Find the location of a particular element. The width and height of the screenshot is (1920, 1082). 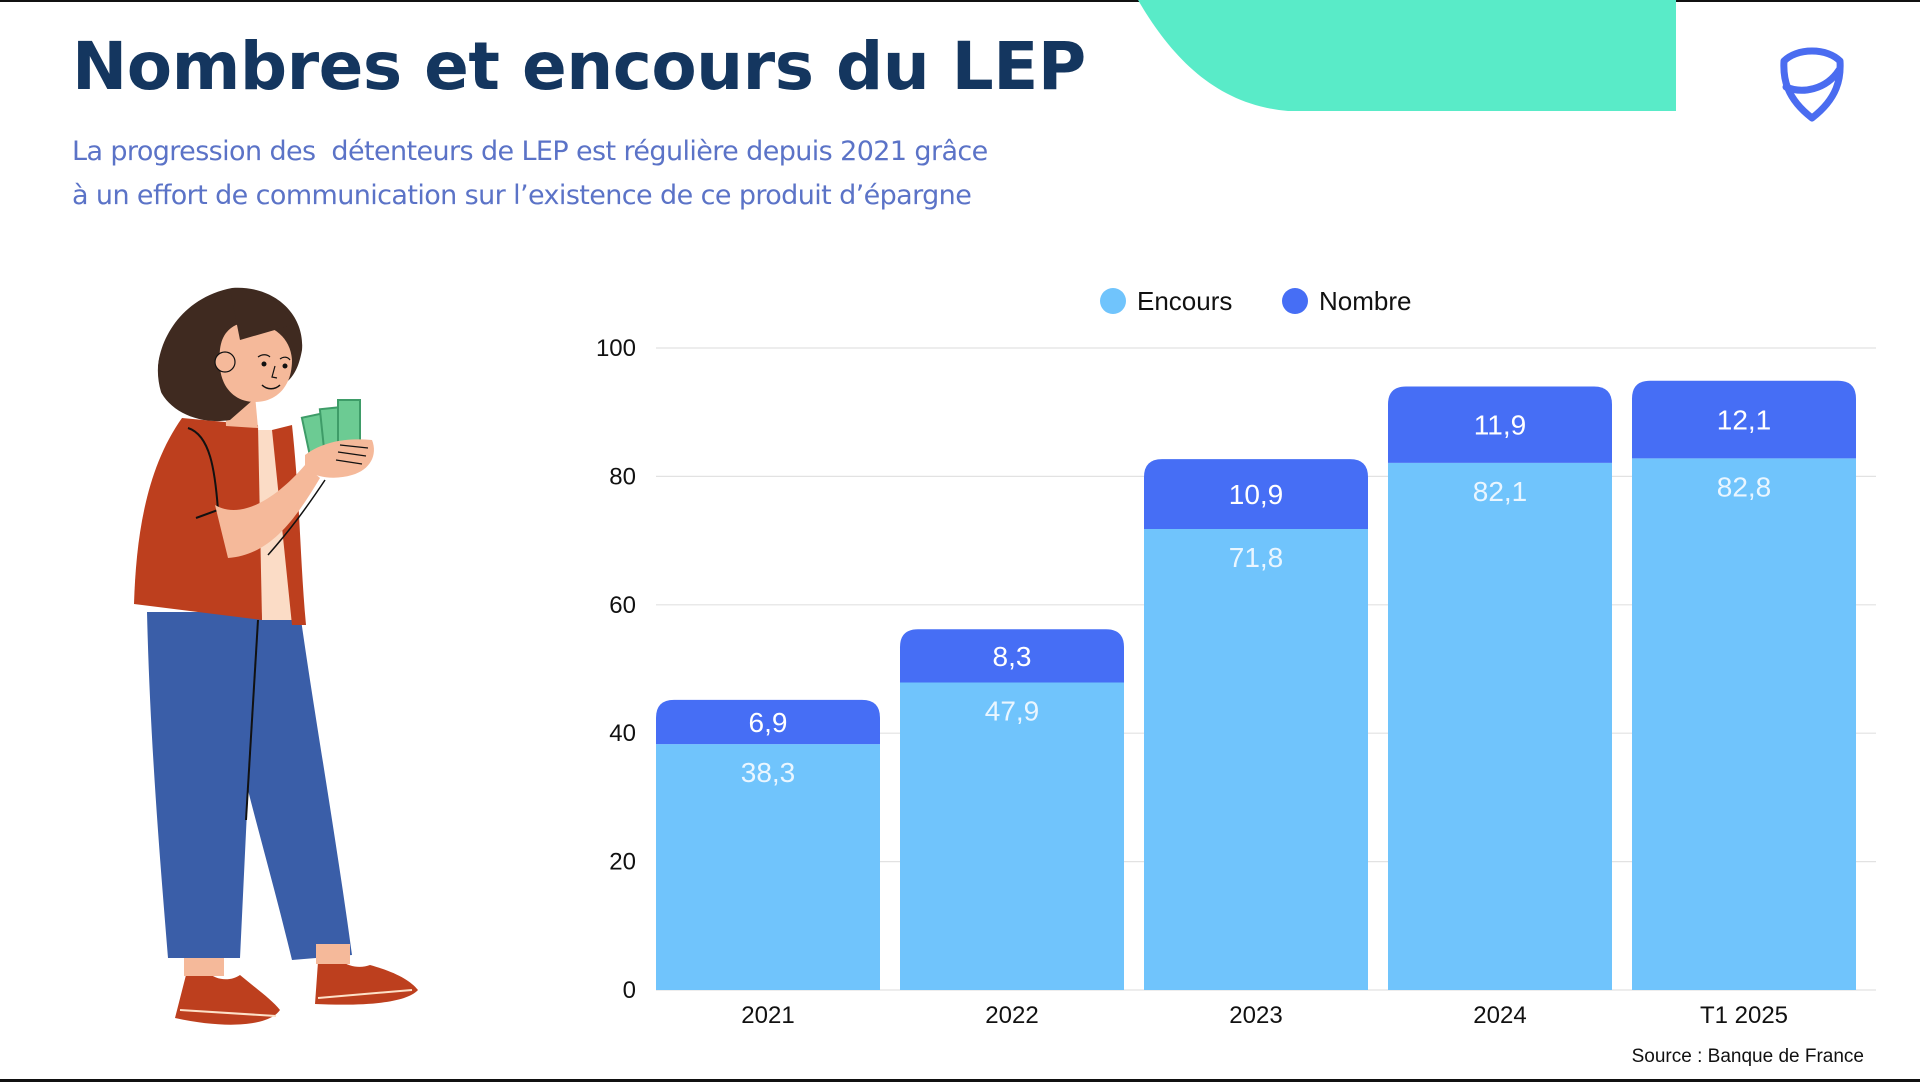

data-label-nombre: 12,1 is located at coordinates (1744, 420).